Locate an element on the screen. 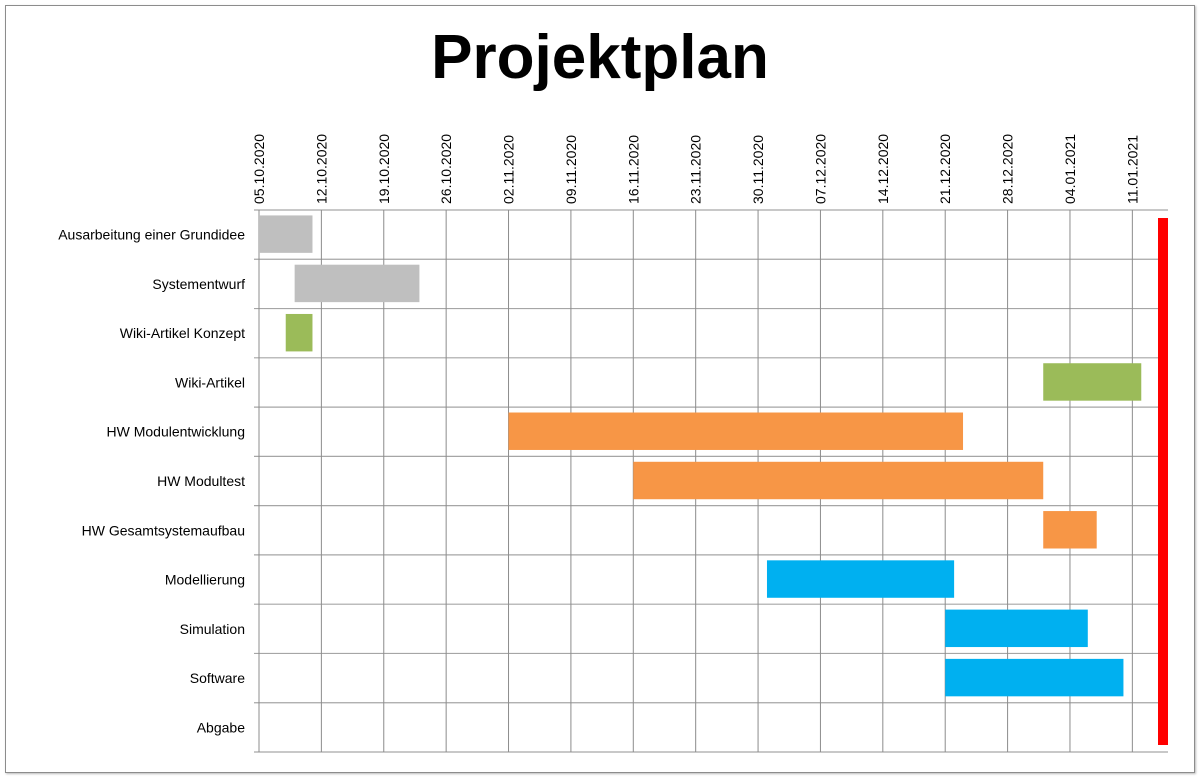 This screenshot has height=780, width=1200. task-label: Wiki-Artikel Konzept is located at coordinates (182, 333).